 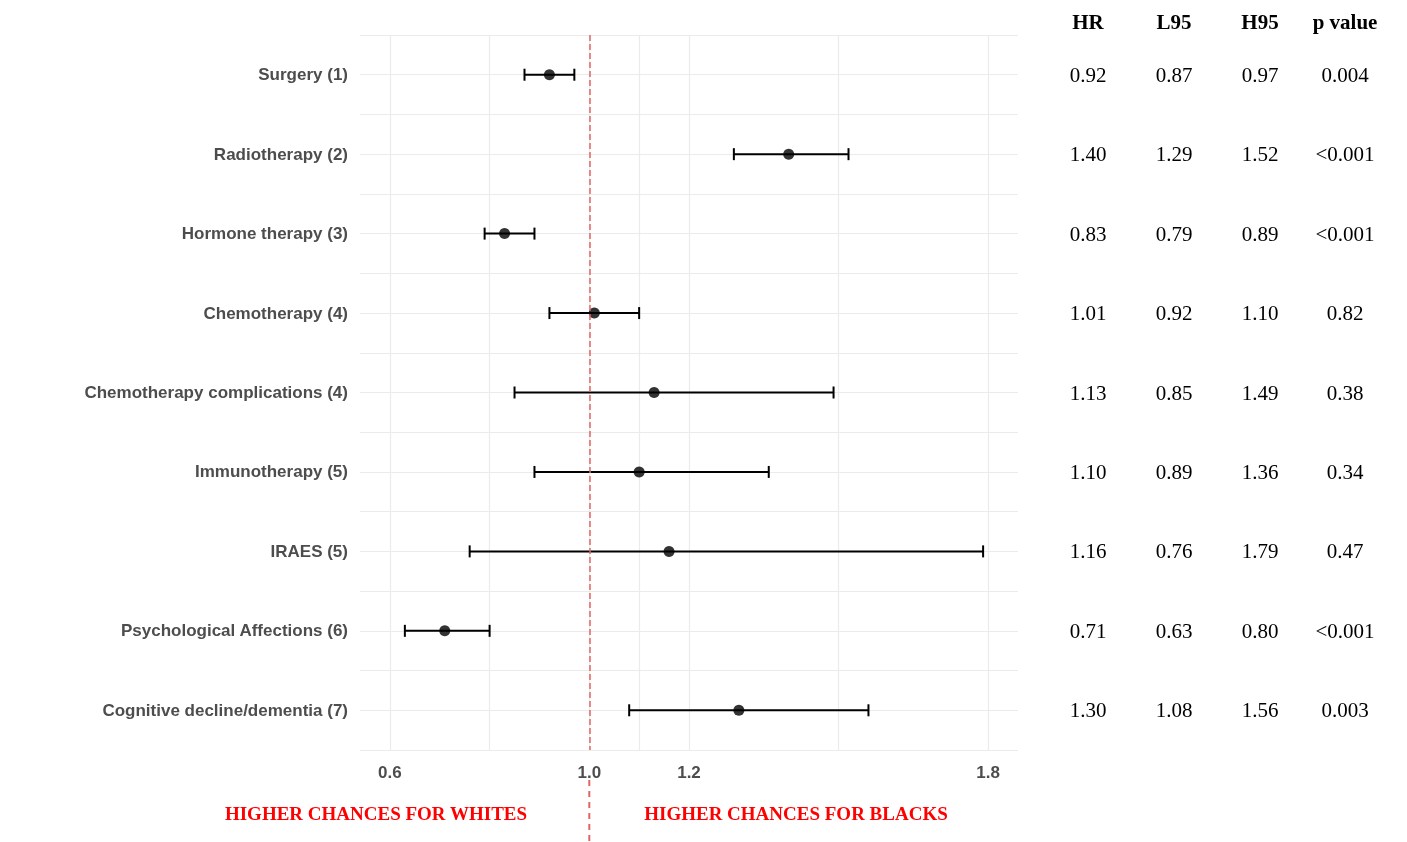 I want to click on text: 0.97, so click(x=1260, y=74).